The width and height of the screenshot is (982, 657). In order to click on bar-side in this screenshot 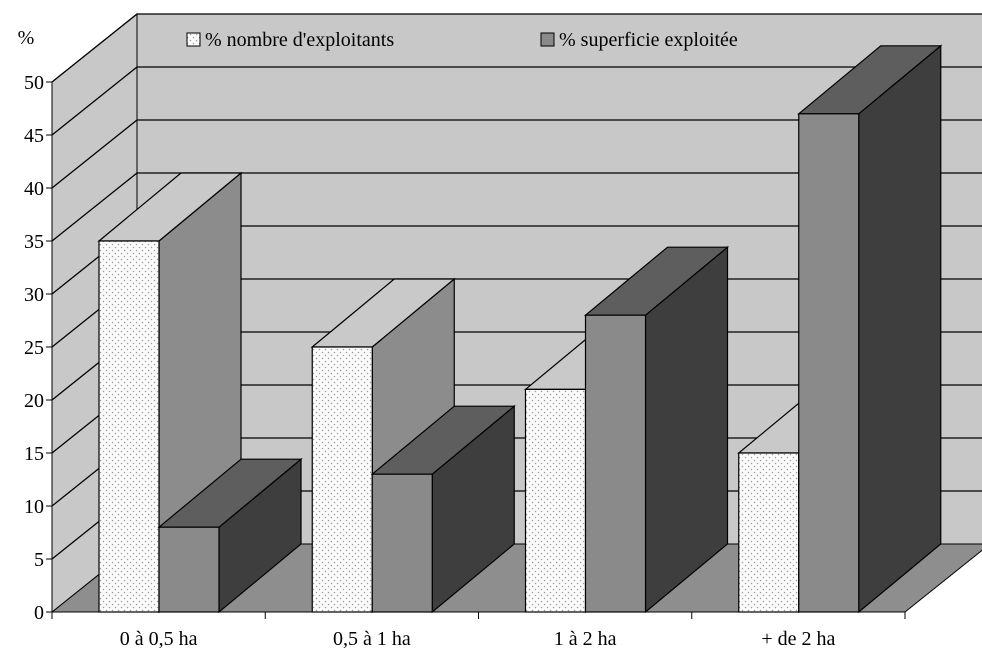, I will do `click(900, 329)`.